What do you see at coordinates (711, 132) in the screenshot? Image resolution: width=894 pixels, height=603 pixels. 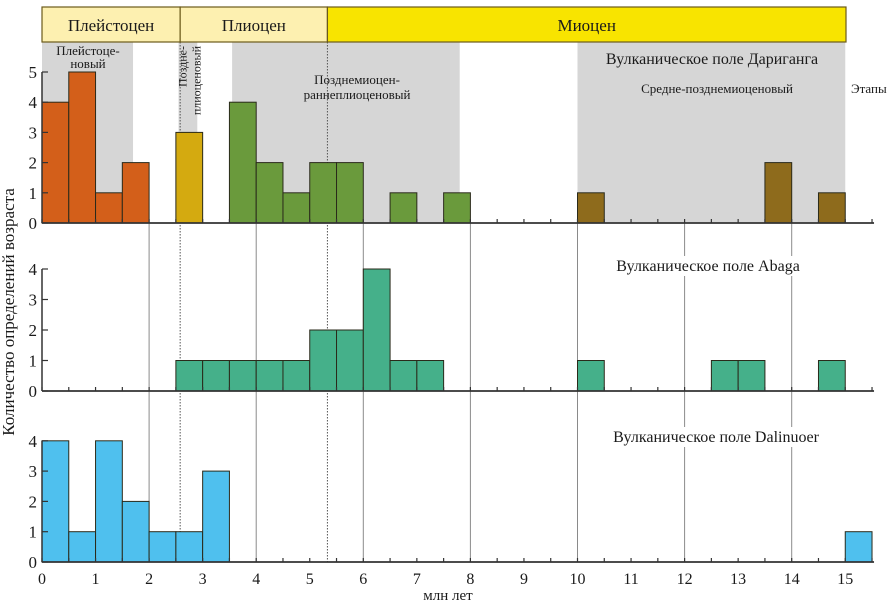 I see `stage-band` at bounding box center [711, 132].